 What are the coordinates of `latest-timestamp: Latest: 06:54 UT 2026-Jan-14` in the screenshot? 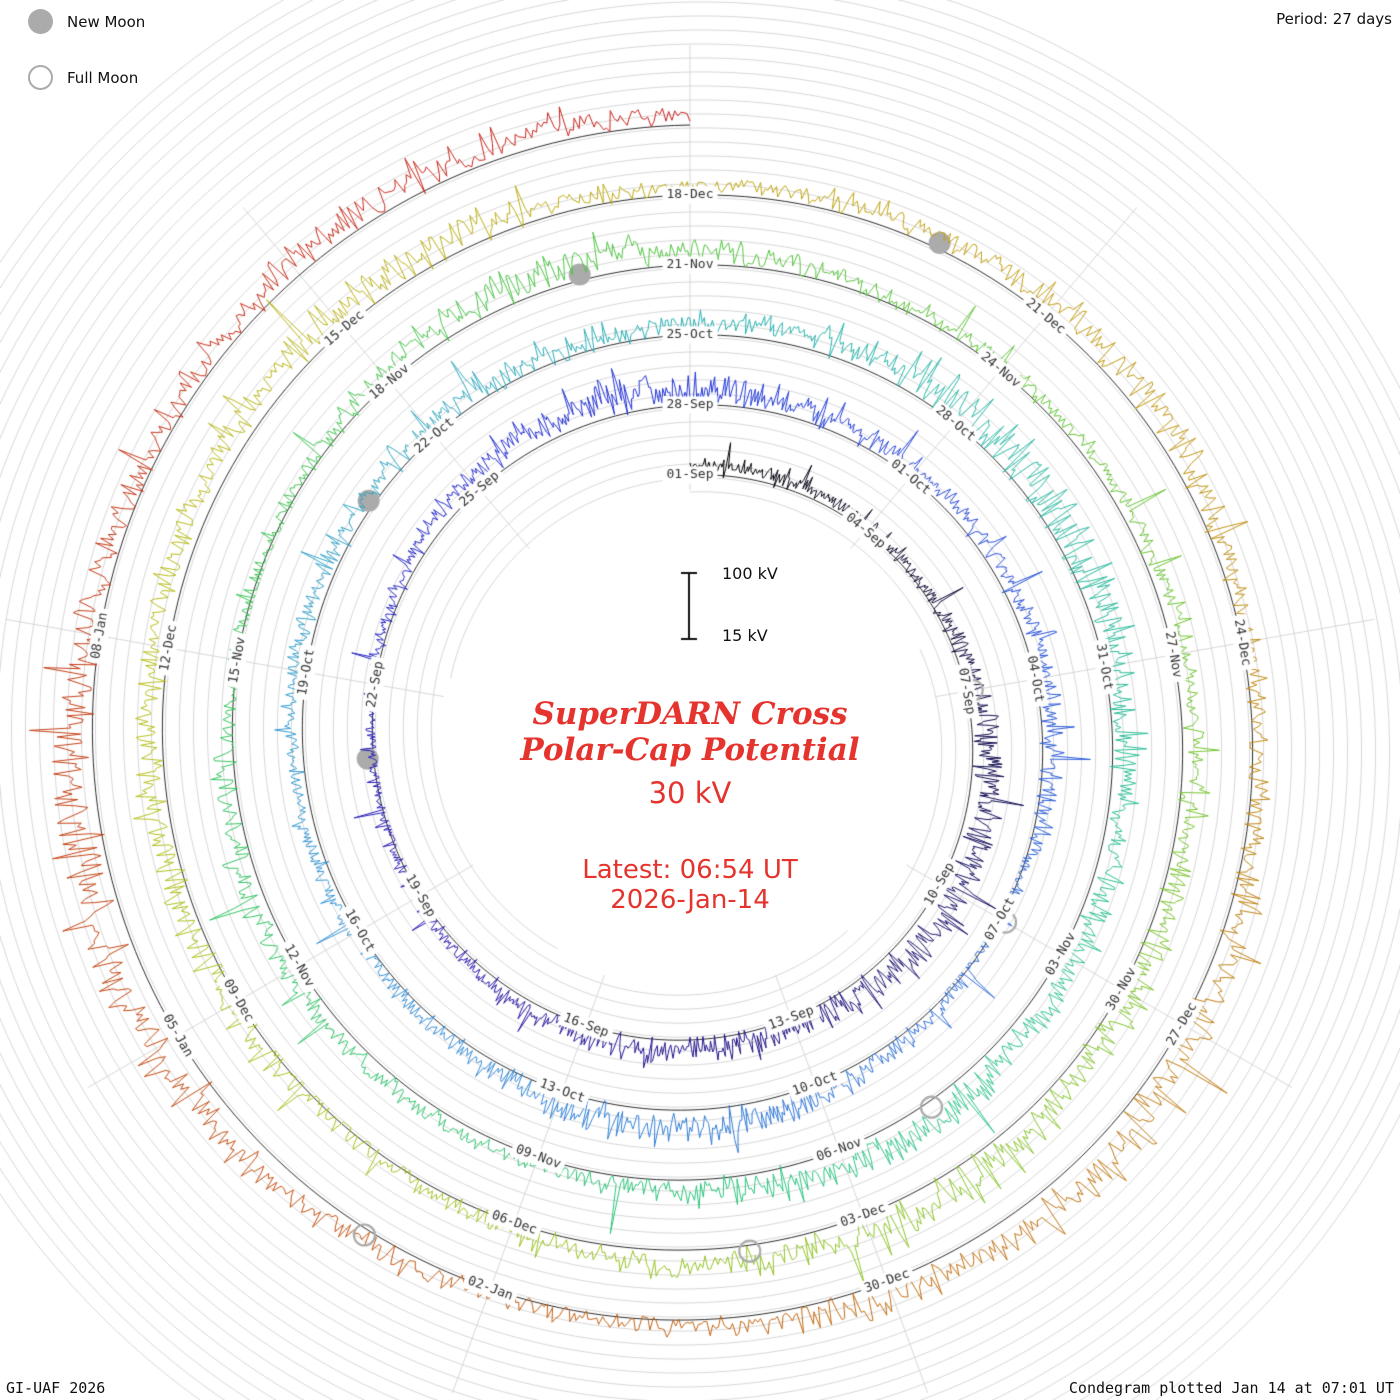 It's located at (690, 885).